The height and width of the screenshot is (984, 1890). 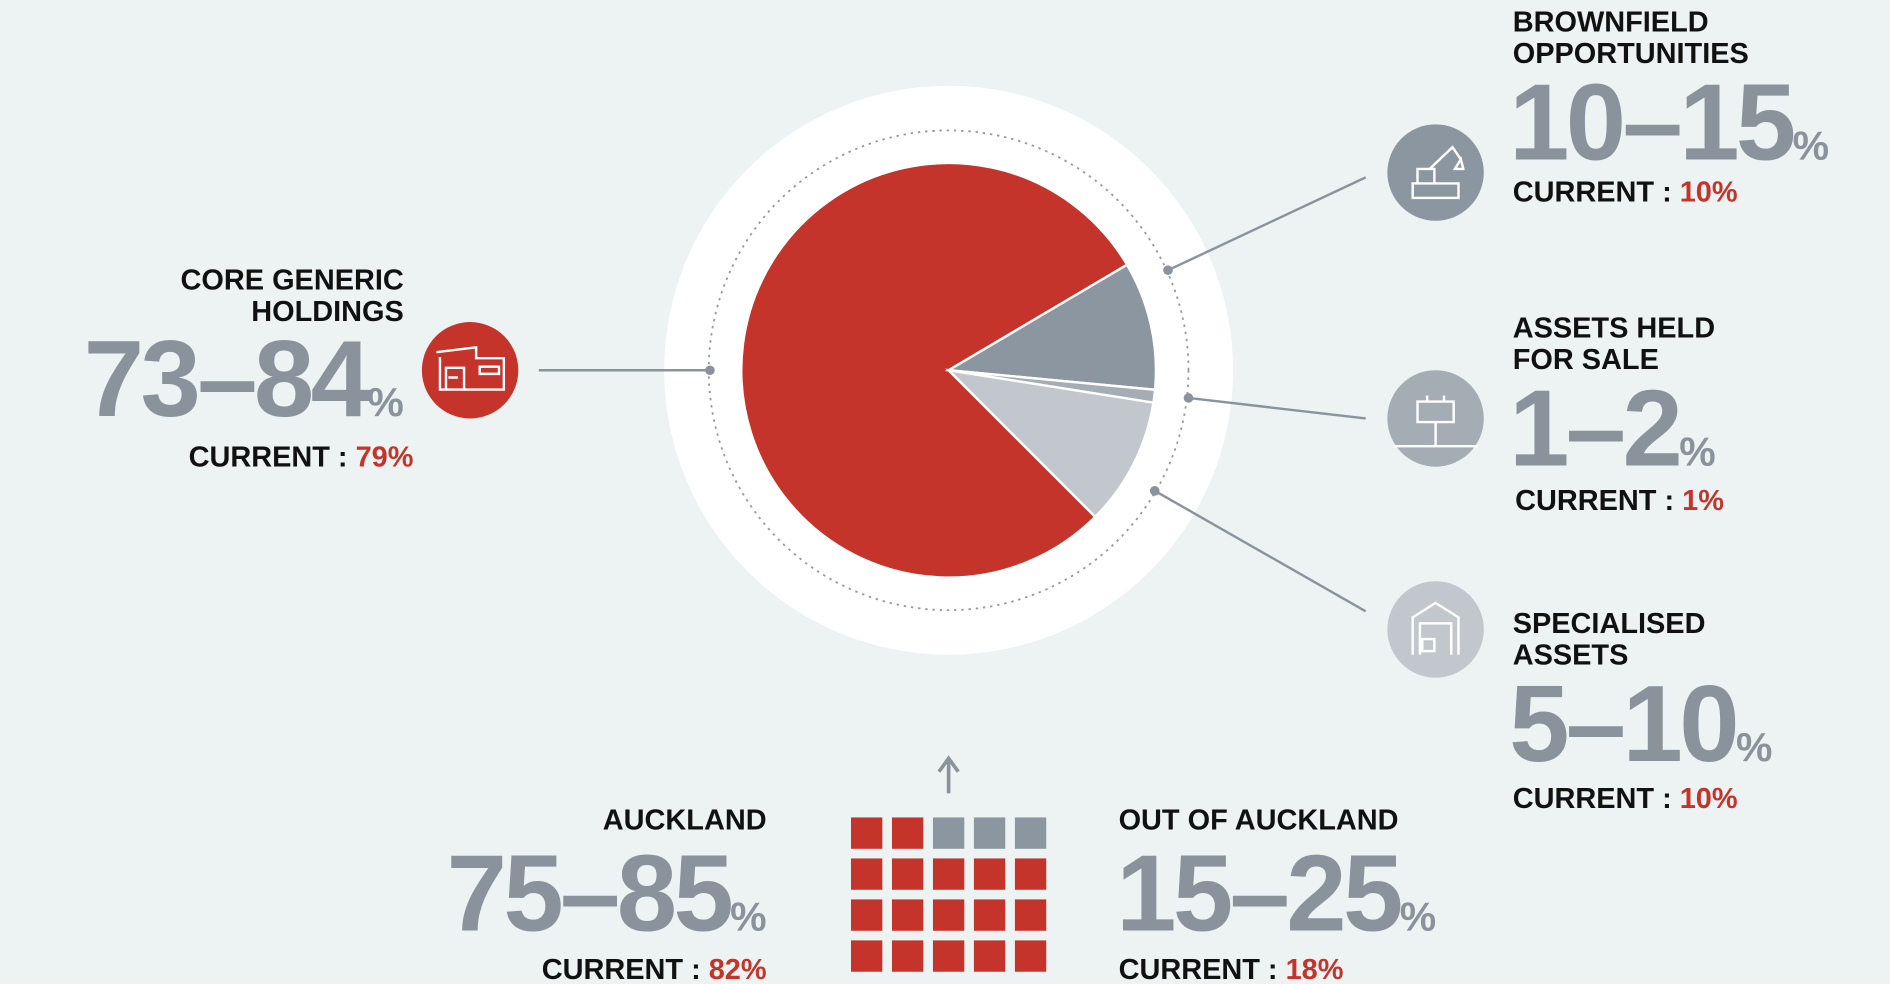 I want to click on arrow, so click(x=948, y=774).